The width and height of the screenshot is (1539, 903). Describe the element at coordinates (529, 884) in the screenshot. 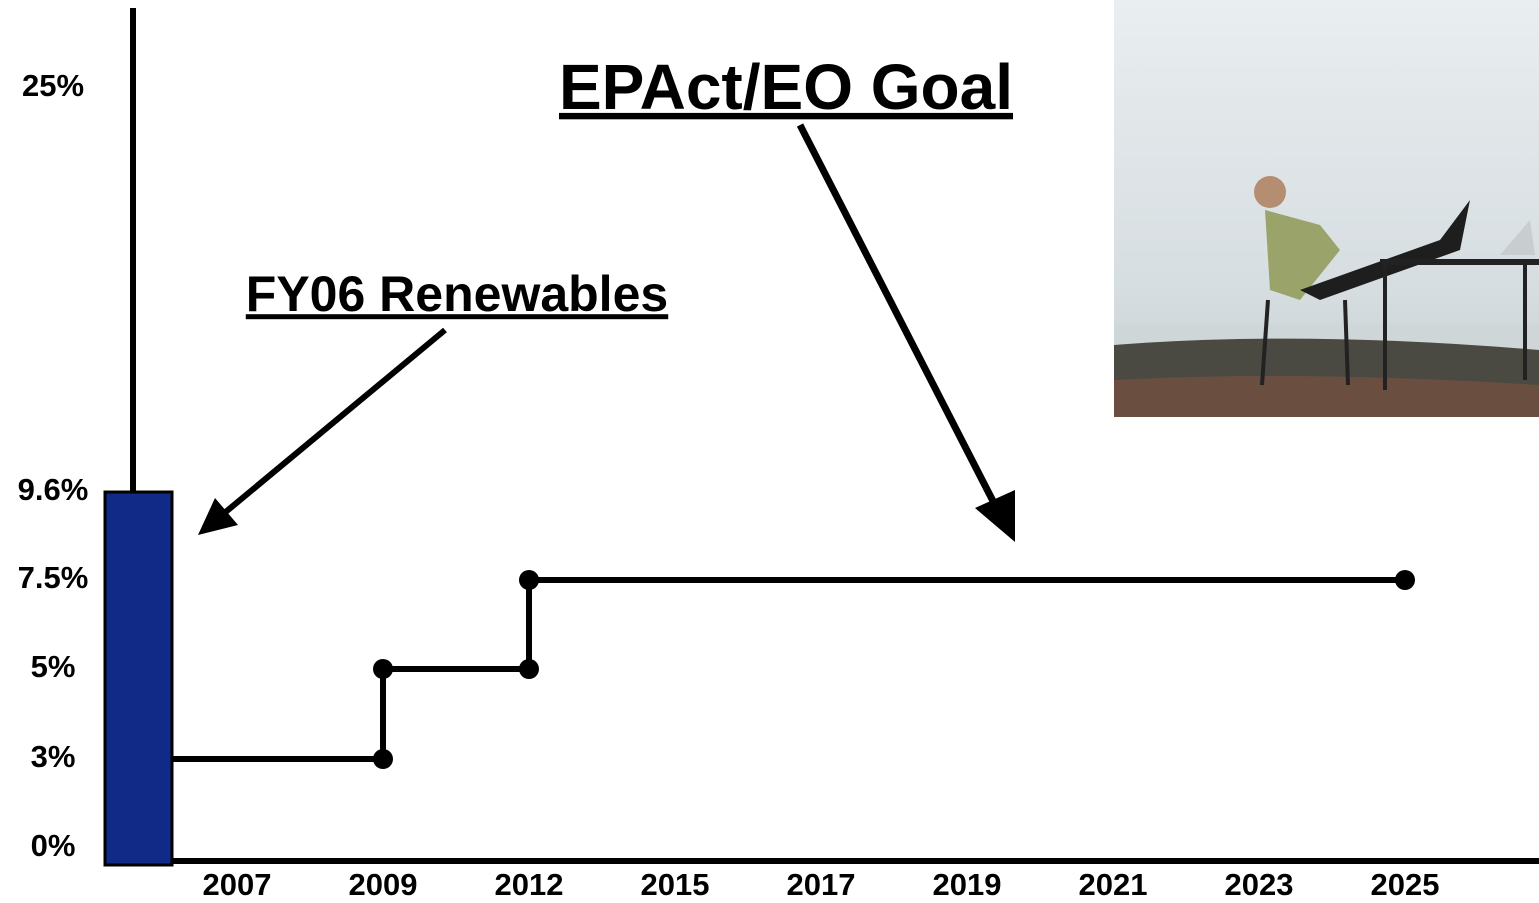

I see `x-tick-label: 2012` at that location.